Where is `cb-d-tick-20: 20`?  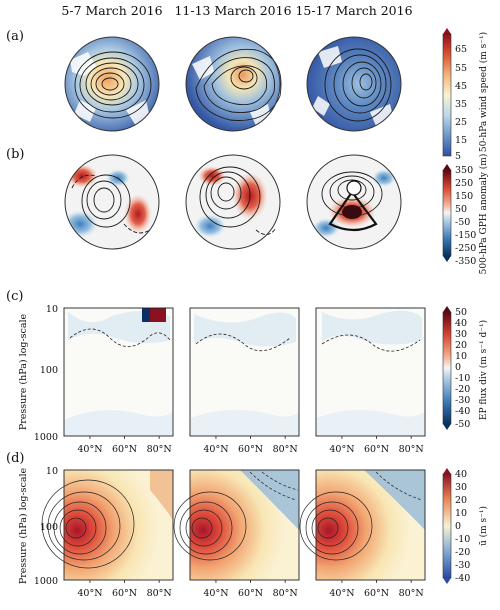
cb-d-tick-20: 20 is located at coordinates (461, 500).